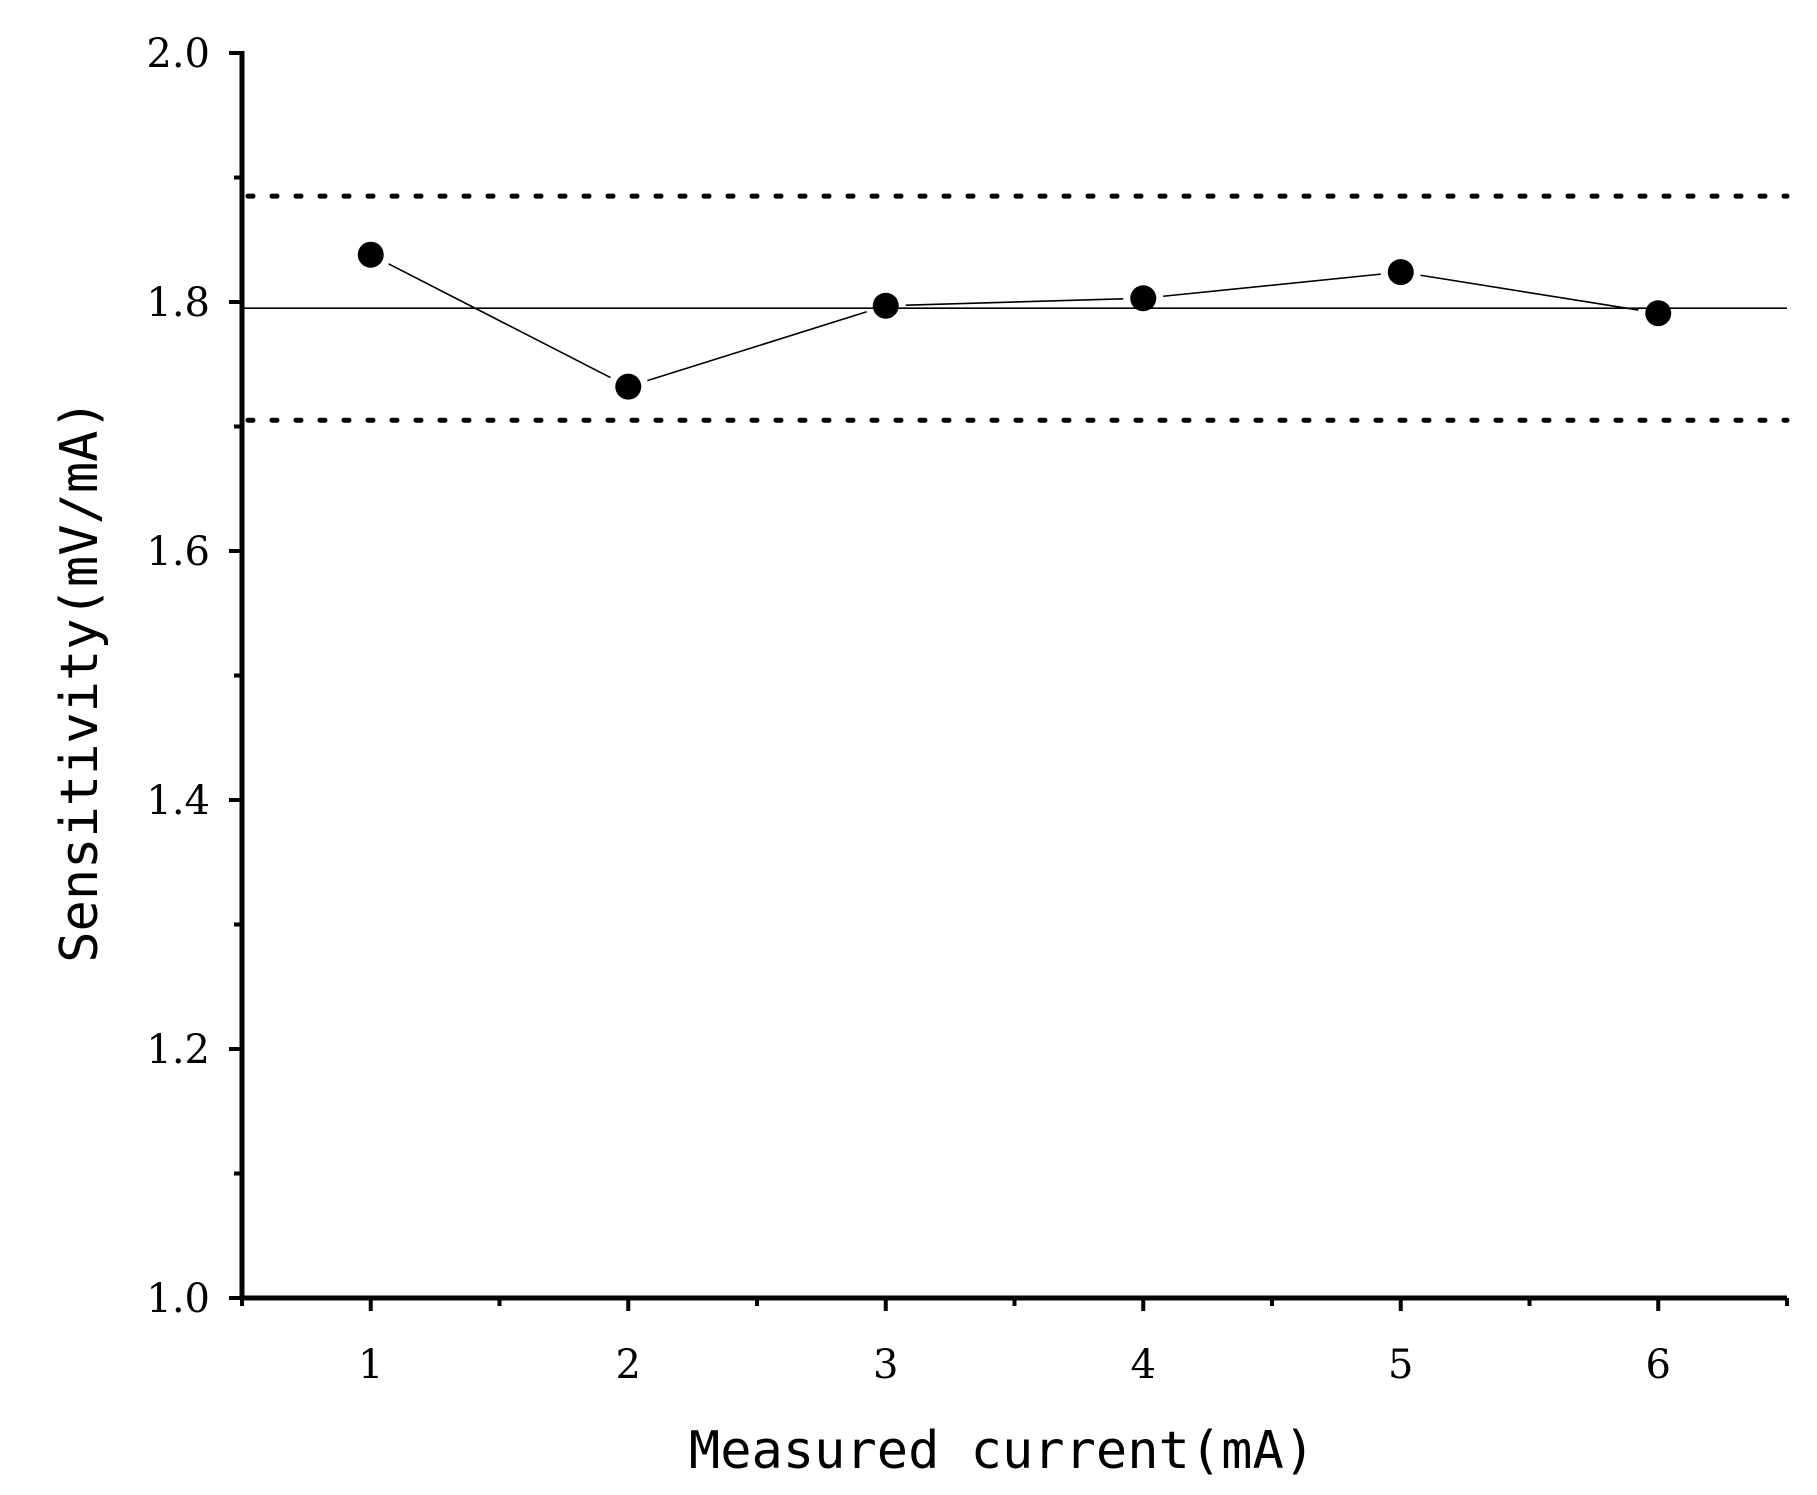  Describe the element at coordinates (1400, 1365) in the screenshot. I see `x-tick-label: 5` at that location.